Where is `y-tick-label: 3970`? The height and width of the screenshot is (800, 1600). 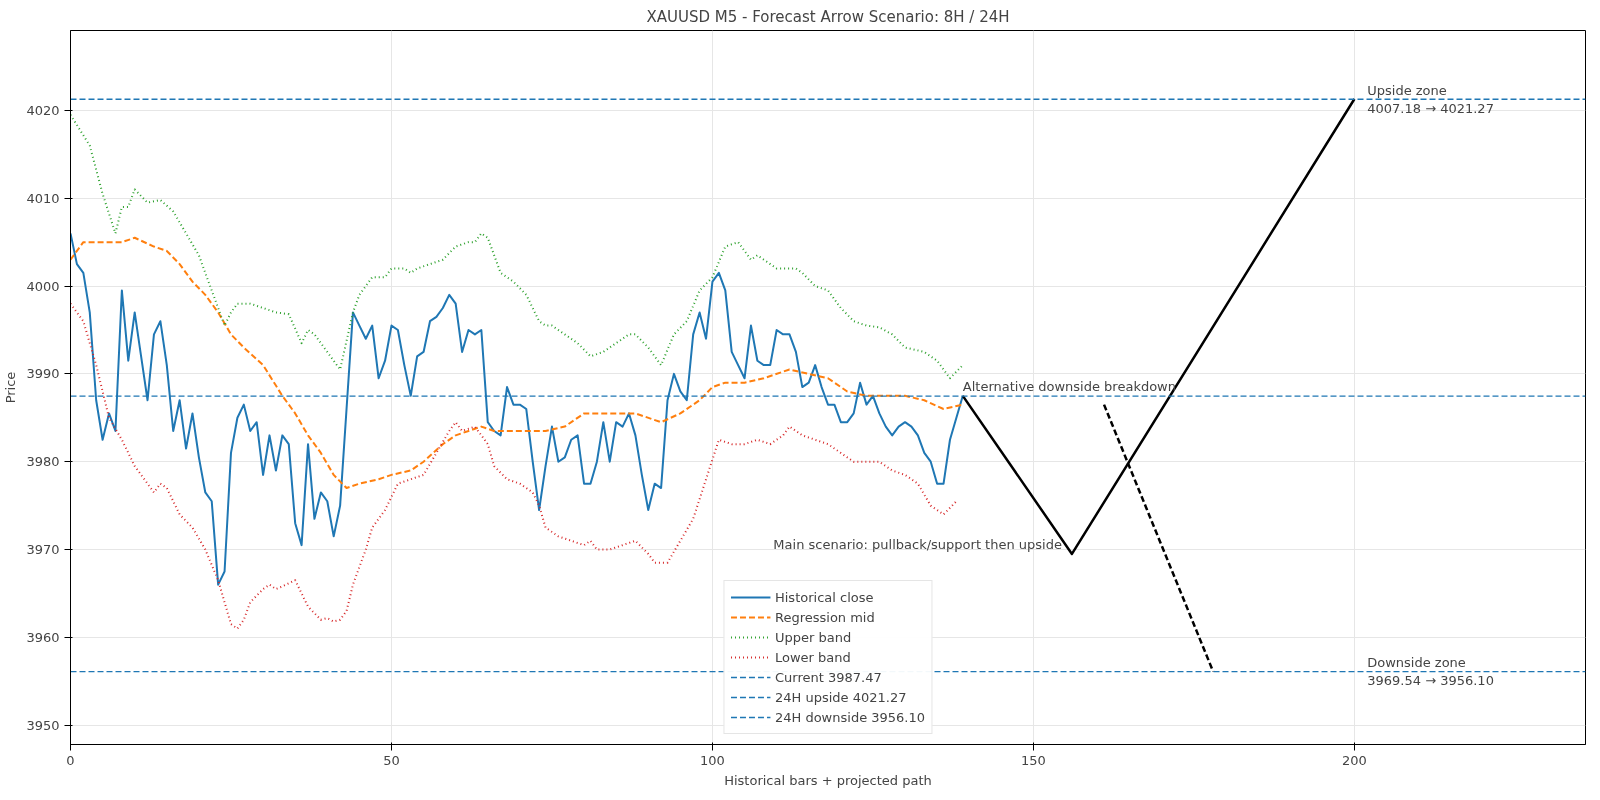 y-tick-label: 3970 is located at coordinates (43, 550).